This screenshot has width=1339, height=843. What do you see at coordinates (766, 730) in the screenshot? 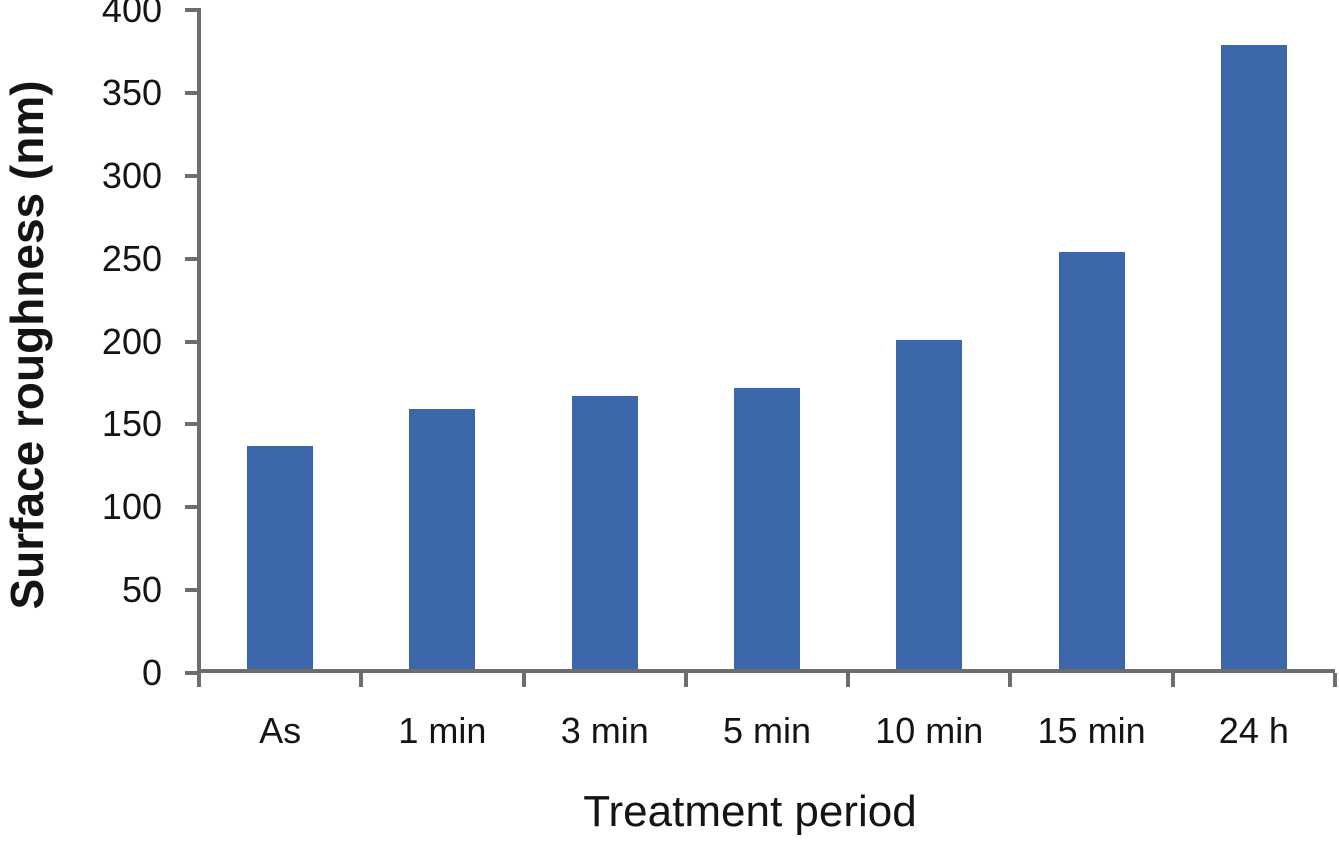
I see `x-axis-tick-label: 5 min` at bounding box center [766, 730].